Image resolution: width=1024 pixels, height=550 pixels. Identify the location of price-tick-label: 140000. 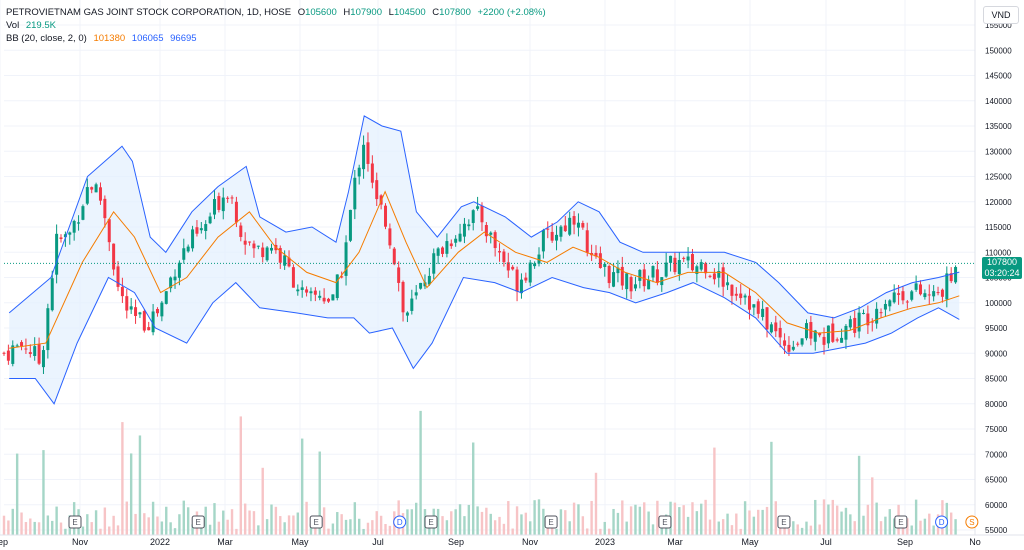
(998, 101).